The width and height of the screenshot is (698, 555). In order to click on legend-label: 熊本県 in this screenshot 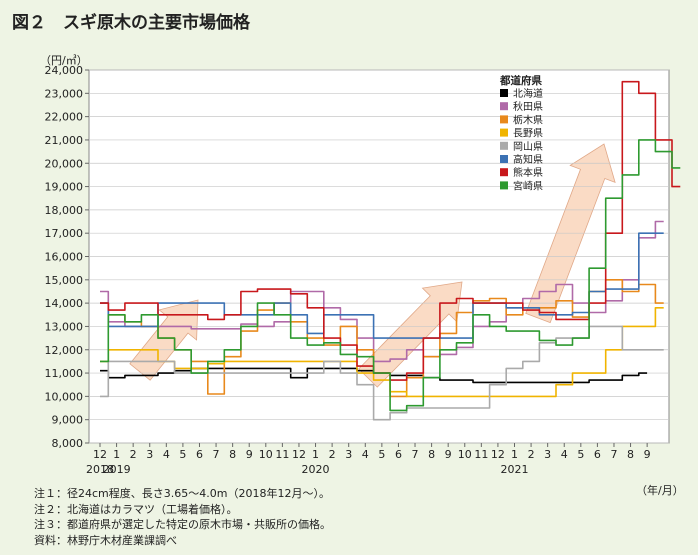, I will do `click(528, 172)`.